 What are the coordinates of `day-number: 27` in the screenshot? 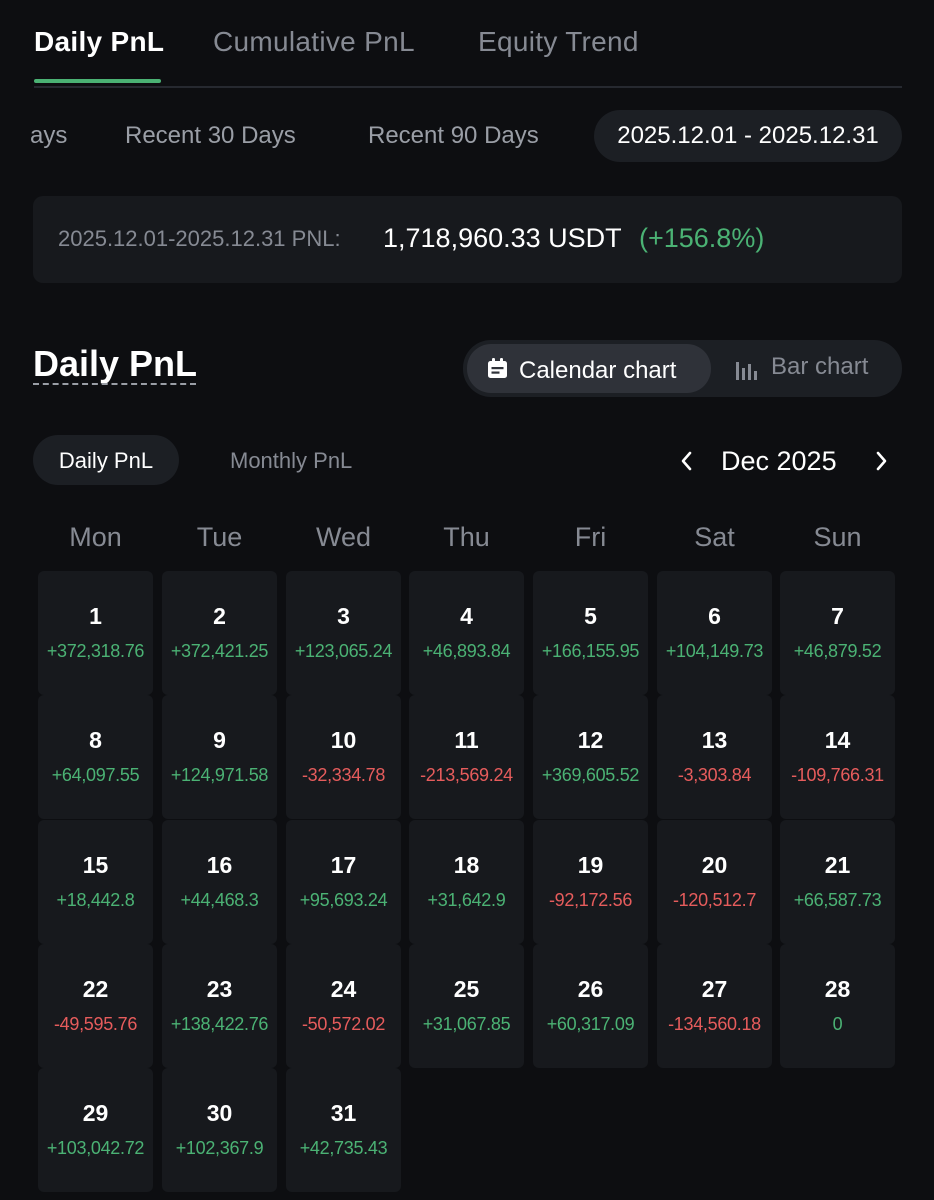 It's located at (714, 989).